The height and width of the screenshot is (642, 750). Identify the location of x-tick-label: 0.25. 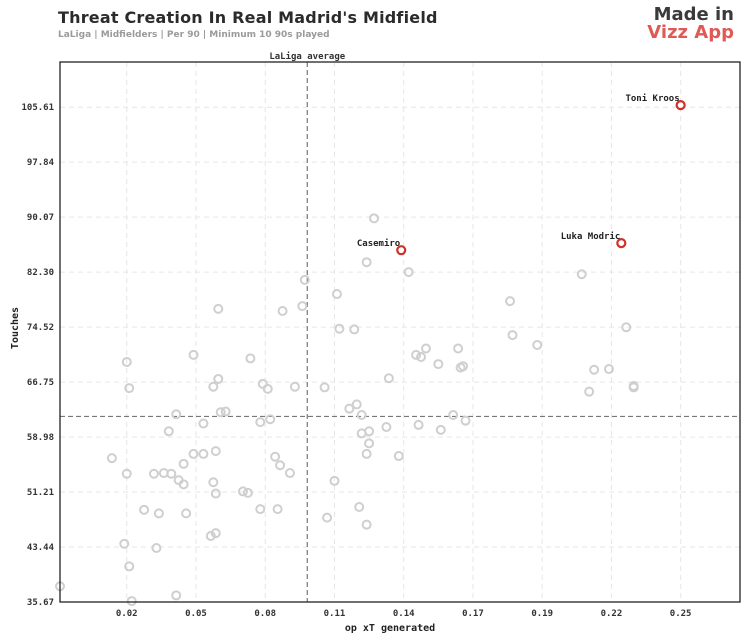
(681, 614).